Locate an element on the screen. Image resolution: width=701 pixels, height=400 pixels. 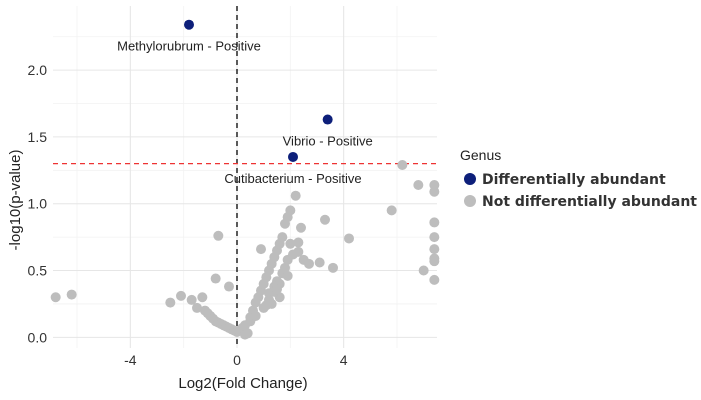
x-tick-label: -4 is located at coordinates (130, 360).